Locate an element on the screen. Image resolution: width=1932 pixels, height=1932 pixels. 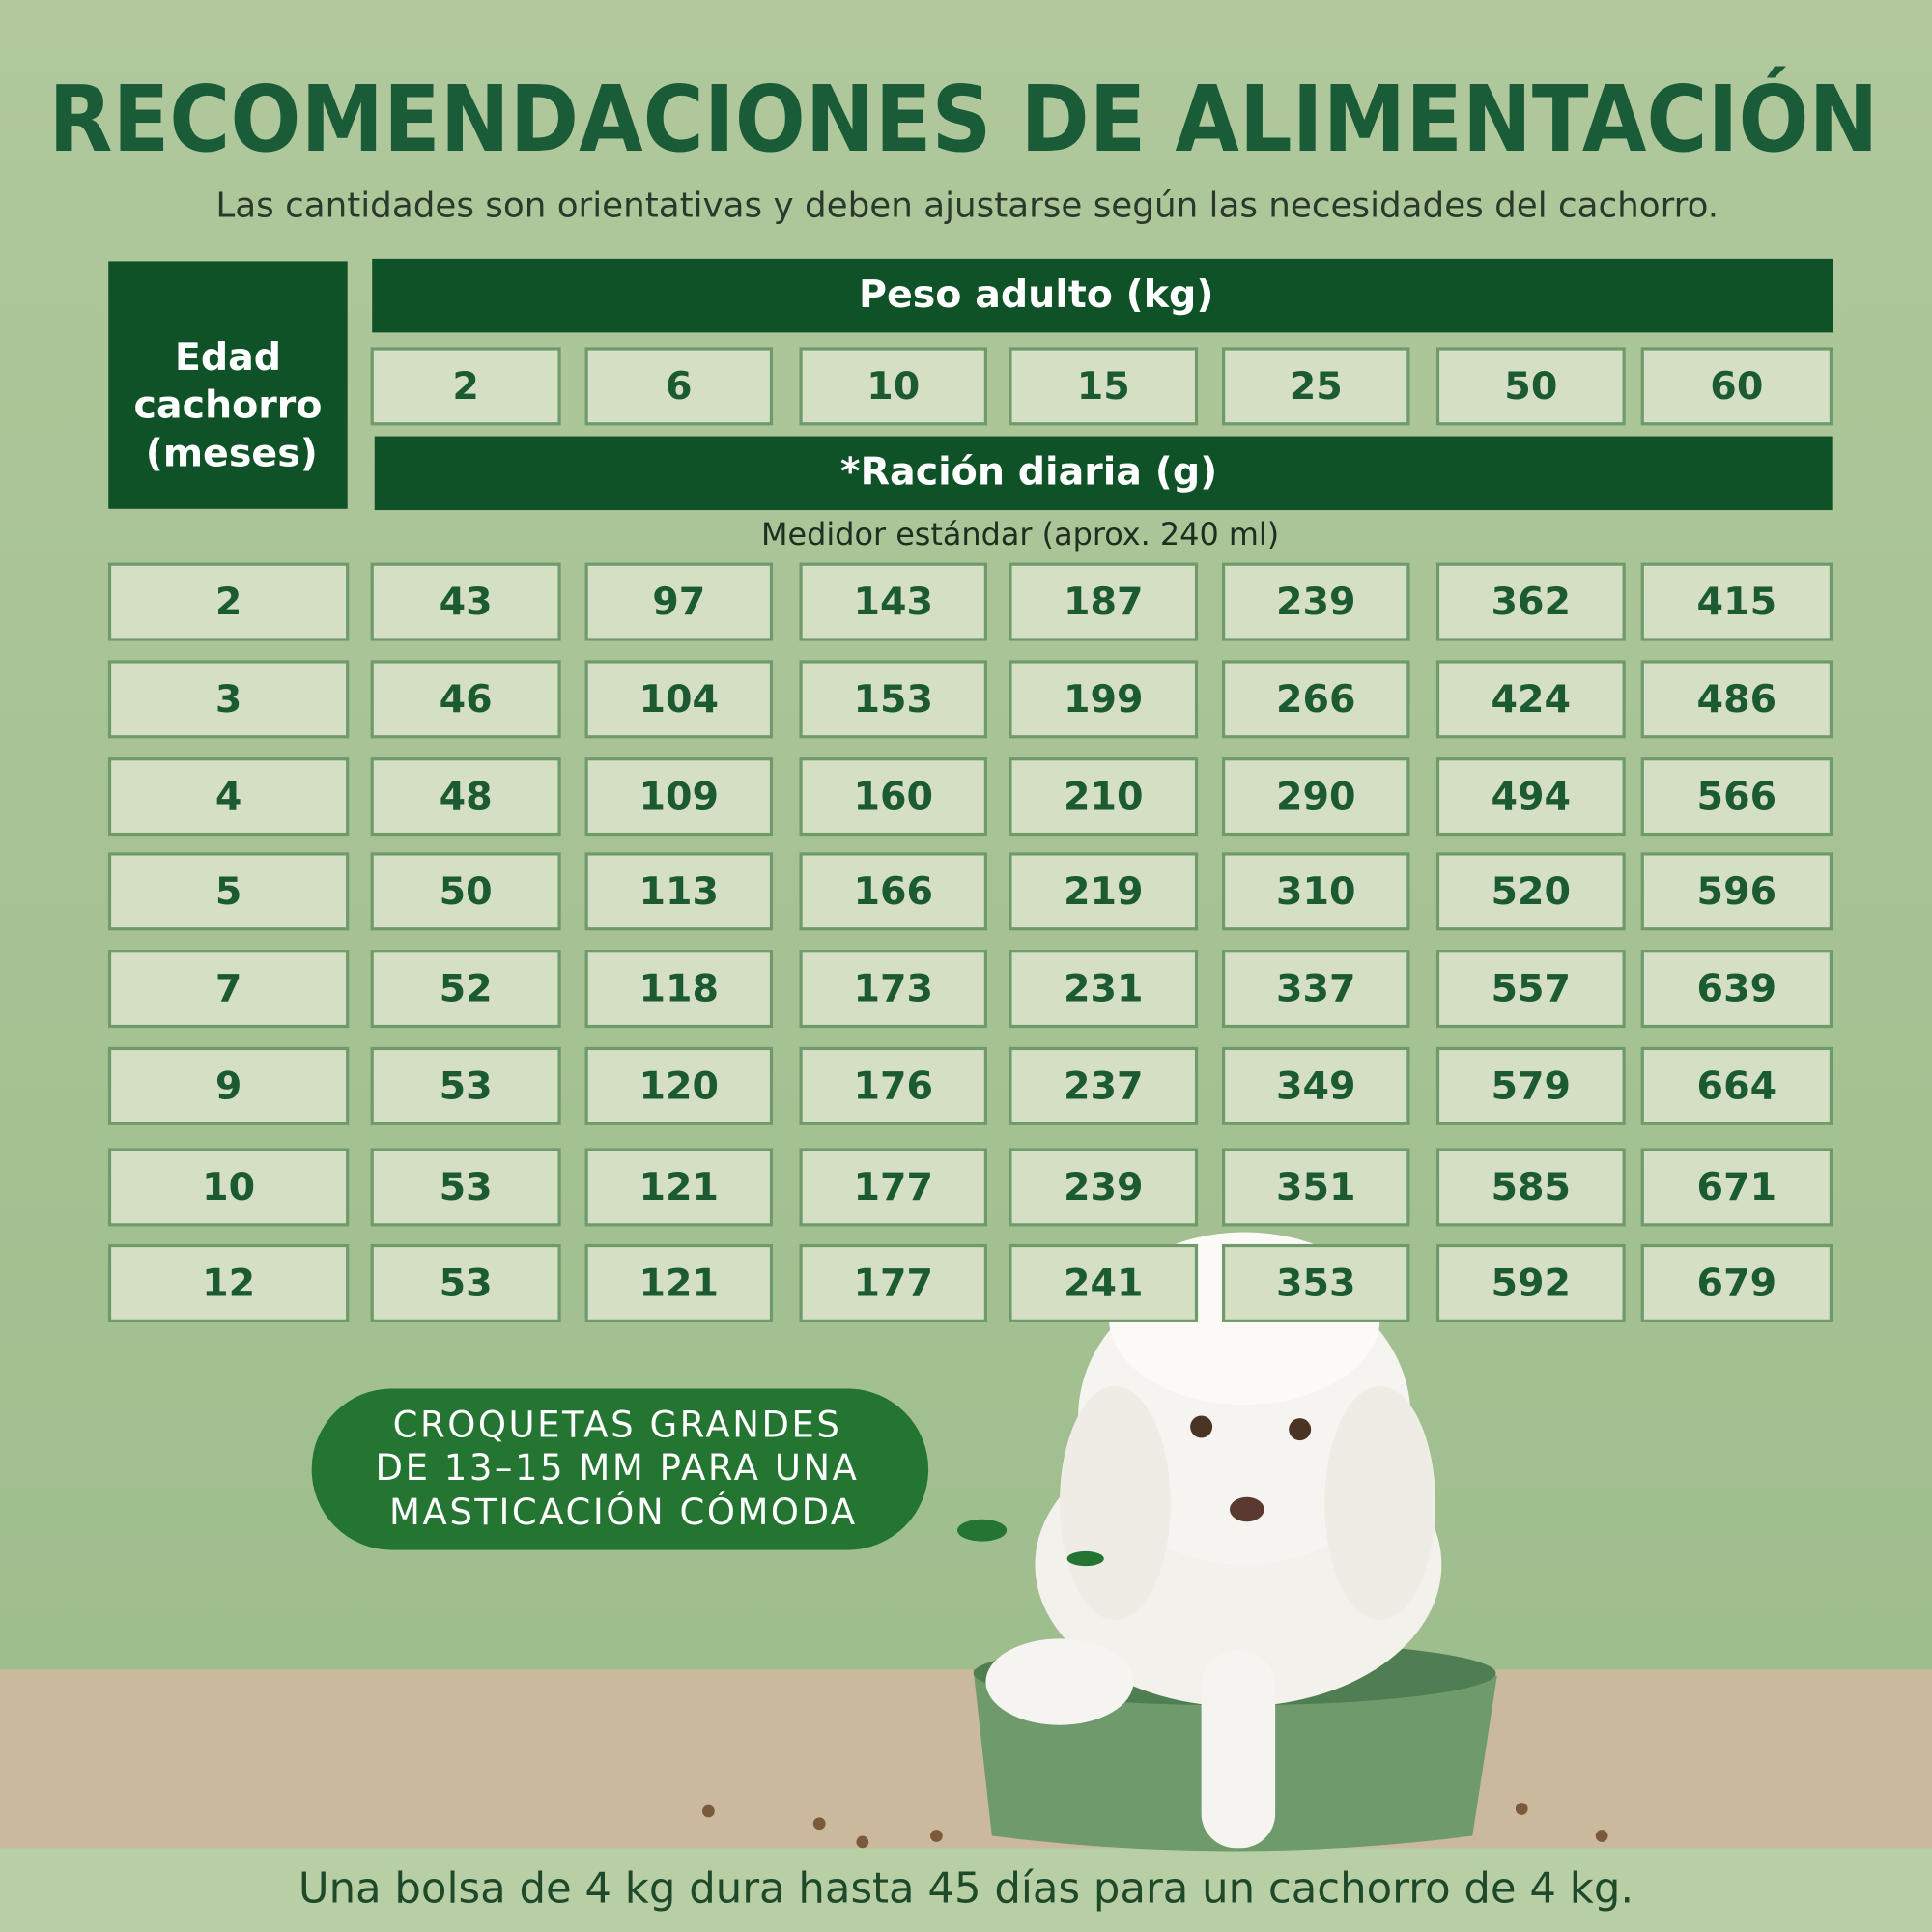
ration: 187 is located at coordinates (1104, 602).